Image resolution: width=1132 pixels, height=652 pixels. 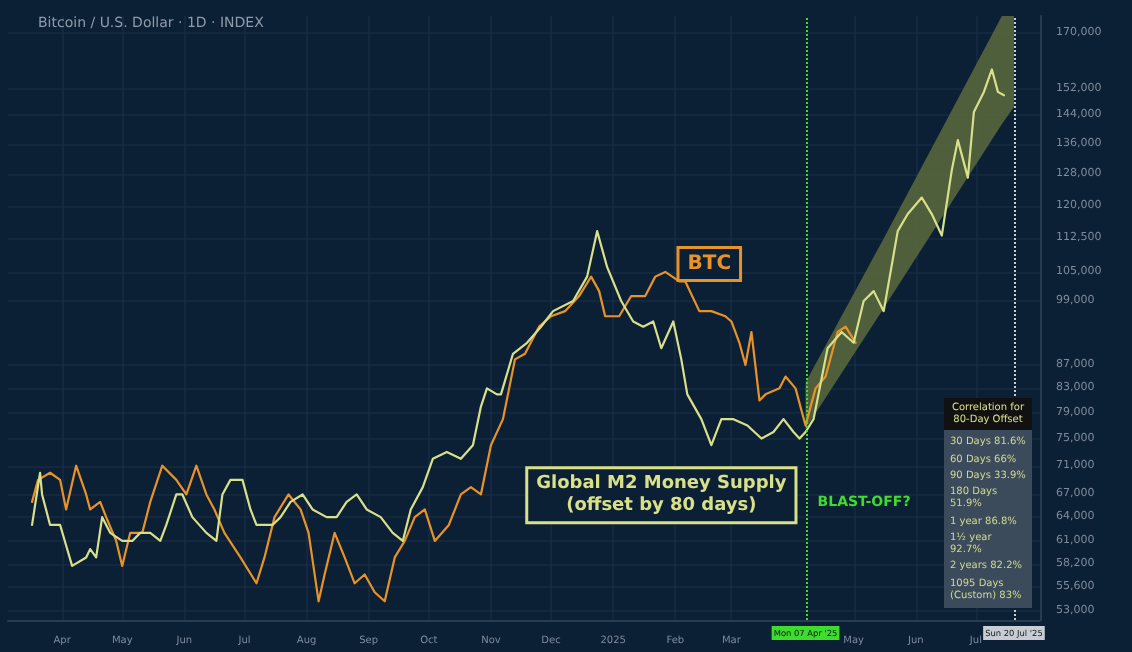 What do you see at coordinates (661, 495) in the screenshot?
I see `text: Global M2 Money Supply (offset by 80 days)` at bounding box center [661, 495].